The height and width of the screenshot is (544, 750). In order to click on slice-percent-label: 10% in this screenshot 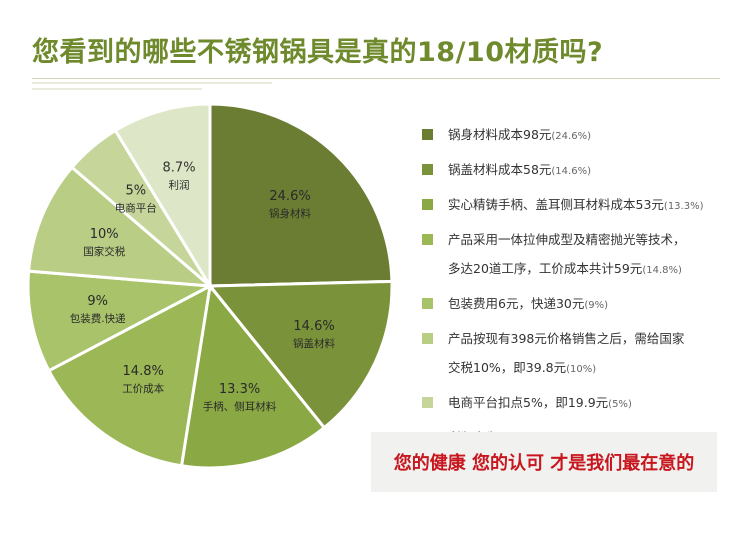, I will do `click(104, 234)`.